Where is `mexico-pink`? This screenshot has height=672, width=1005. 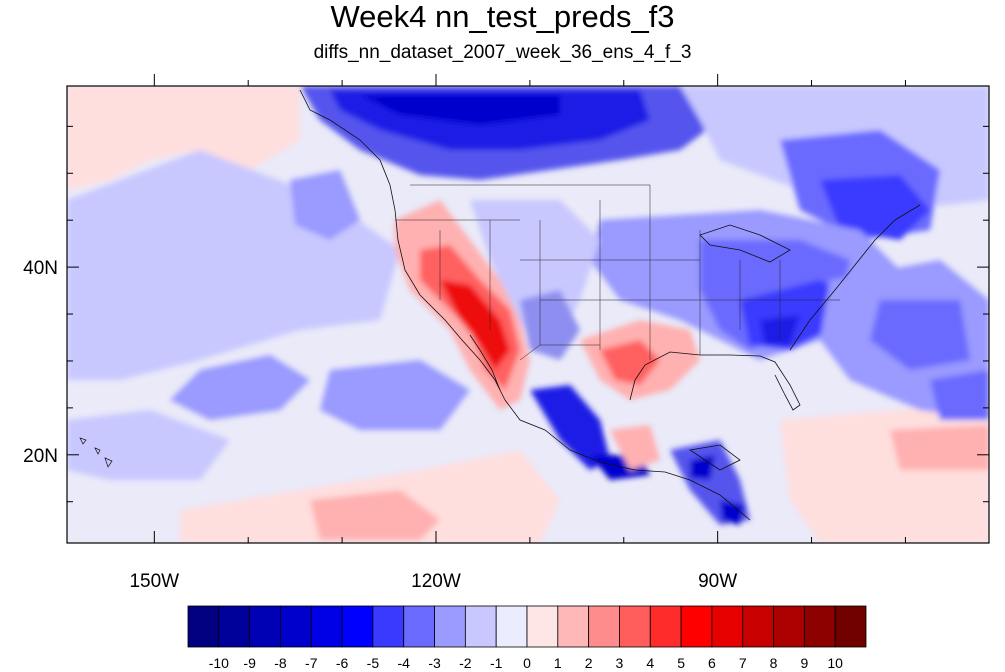
mexico-pink is located at coordinates (635, 447).